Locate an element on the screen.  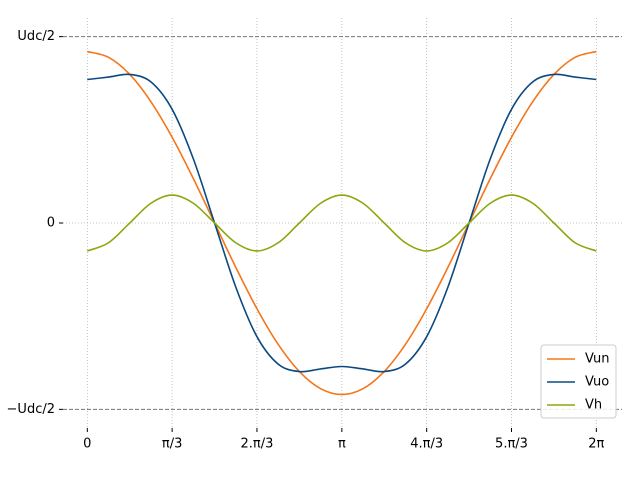
x-tick-label: 5.π/3 is located at coordinates (511, 444).